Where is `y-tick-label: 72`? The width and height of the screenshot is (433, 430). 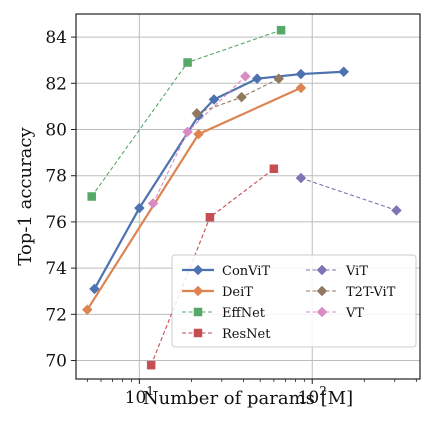
y-tick-label: 72 is located at coordinates (56, 315).